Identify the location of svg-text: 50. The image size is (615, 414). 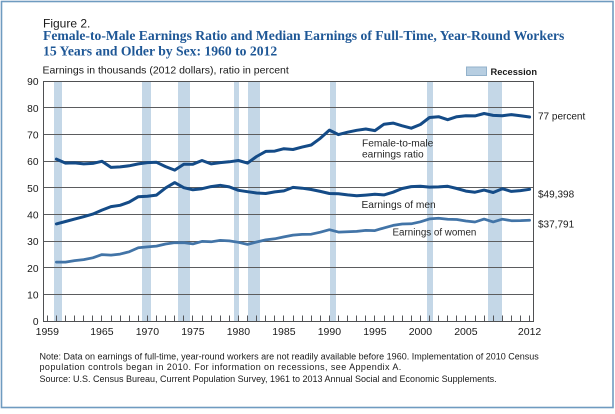
(33, 189).